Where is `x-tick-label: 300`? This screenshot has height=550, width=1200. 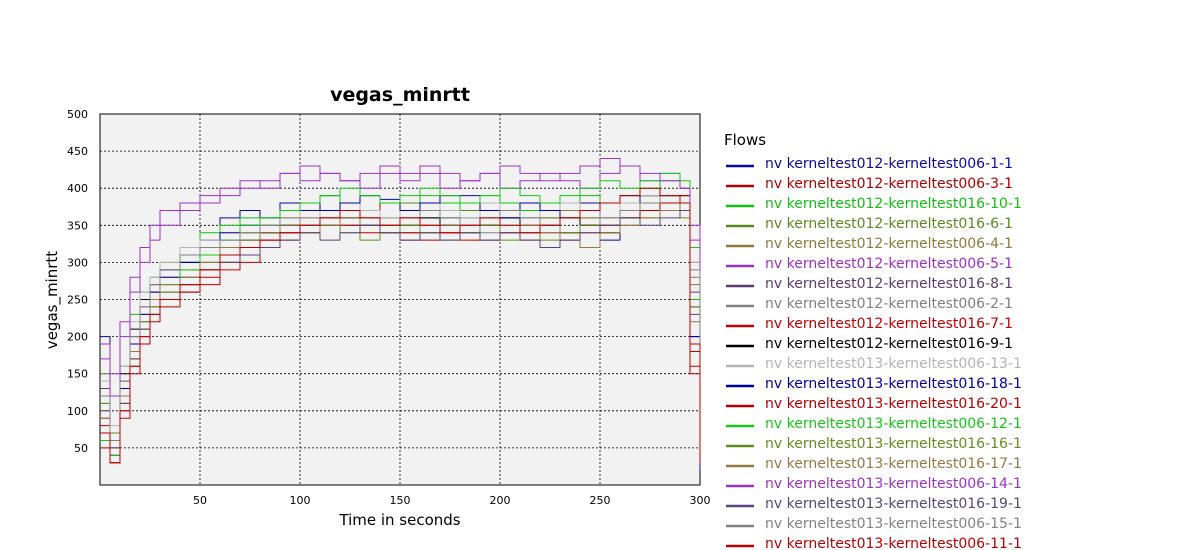
x-tick-label: 300 is located at coordinates (700, 500).